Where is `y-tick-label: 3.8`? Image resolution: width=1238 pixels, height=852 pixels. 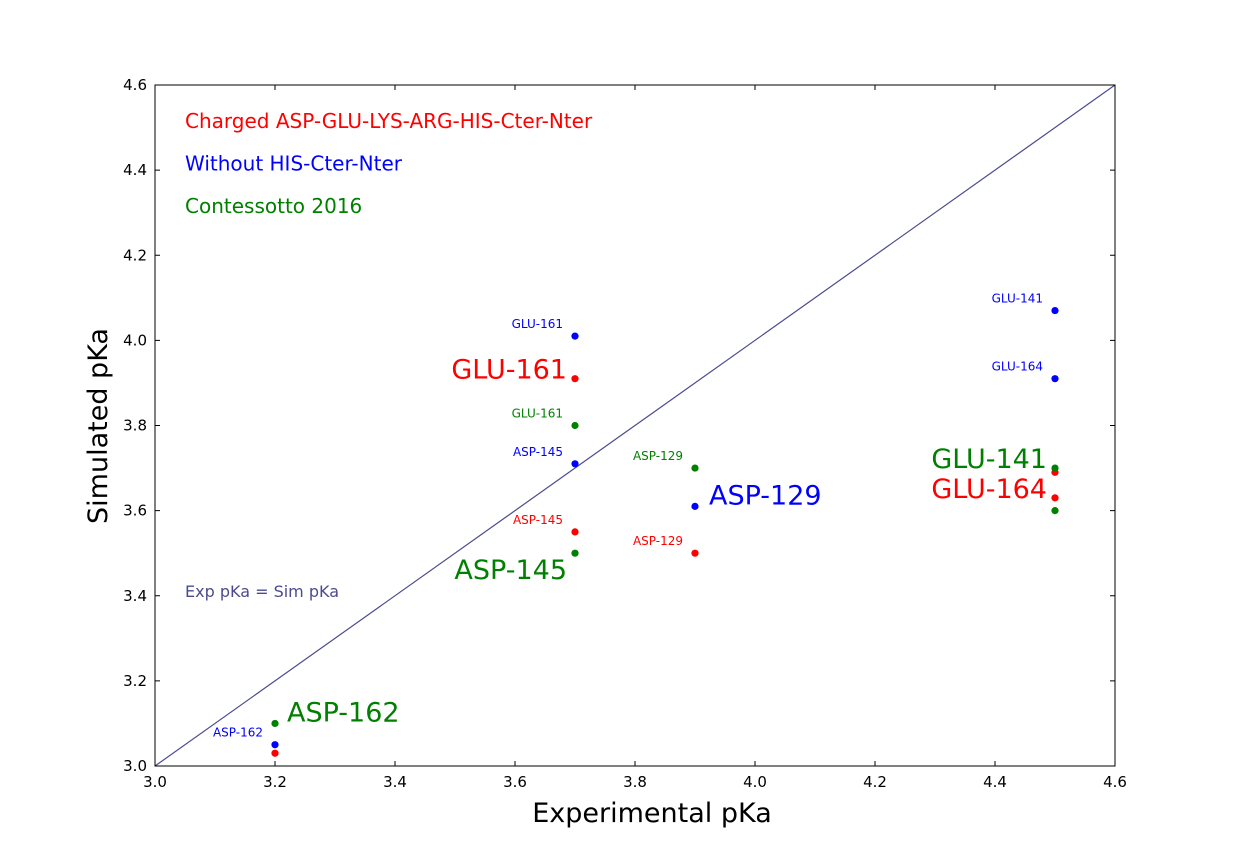
y-tick-label: 3.8 is located at coordinates (135, 426).